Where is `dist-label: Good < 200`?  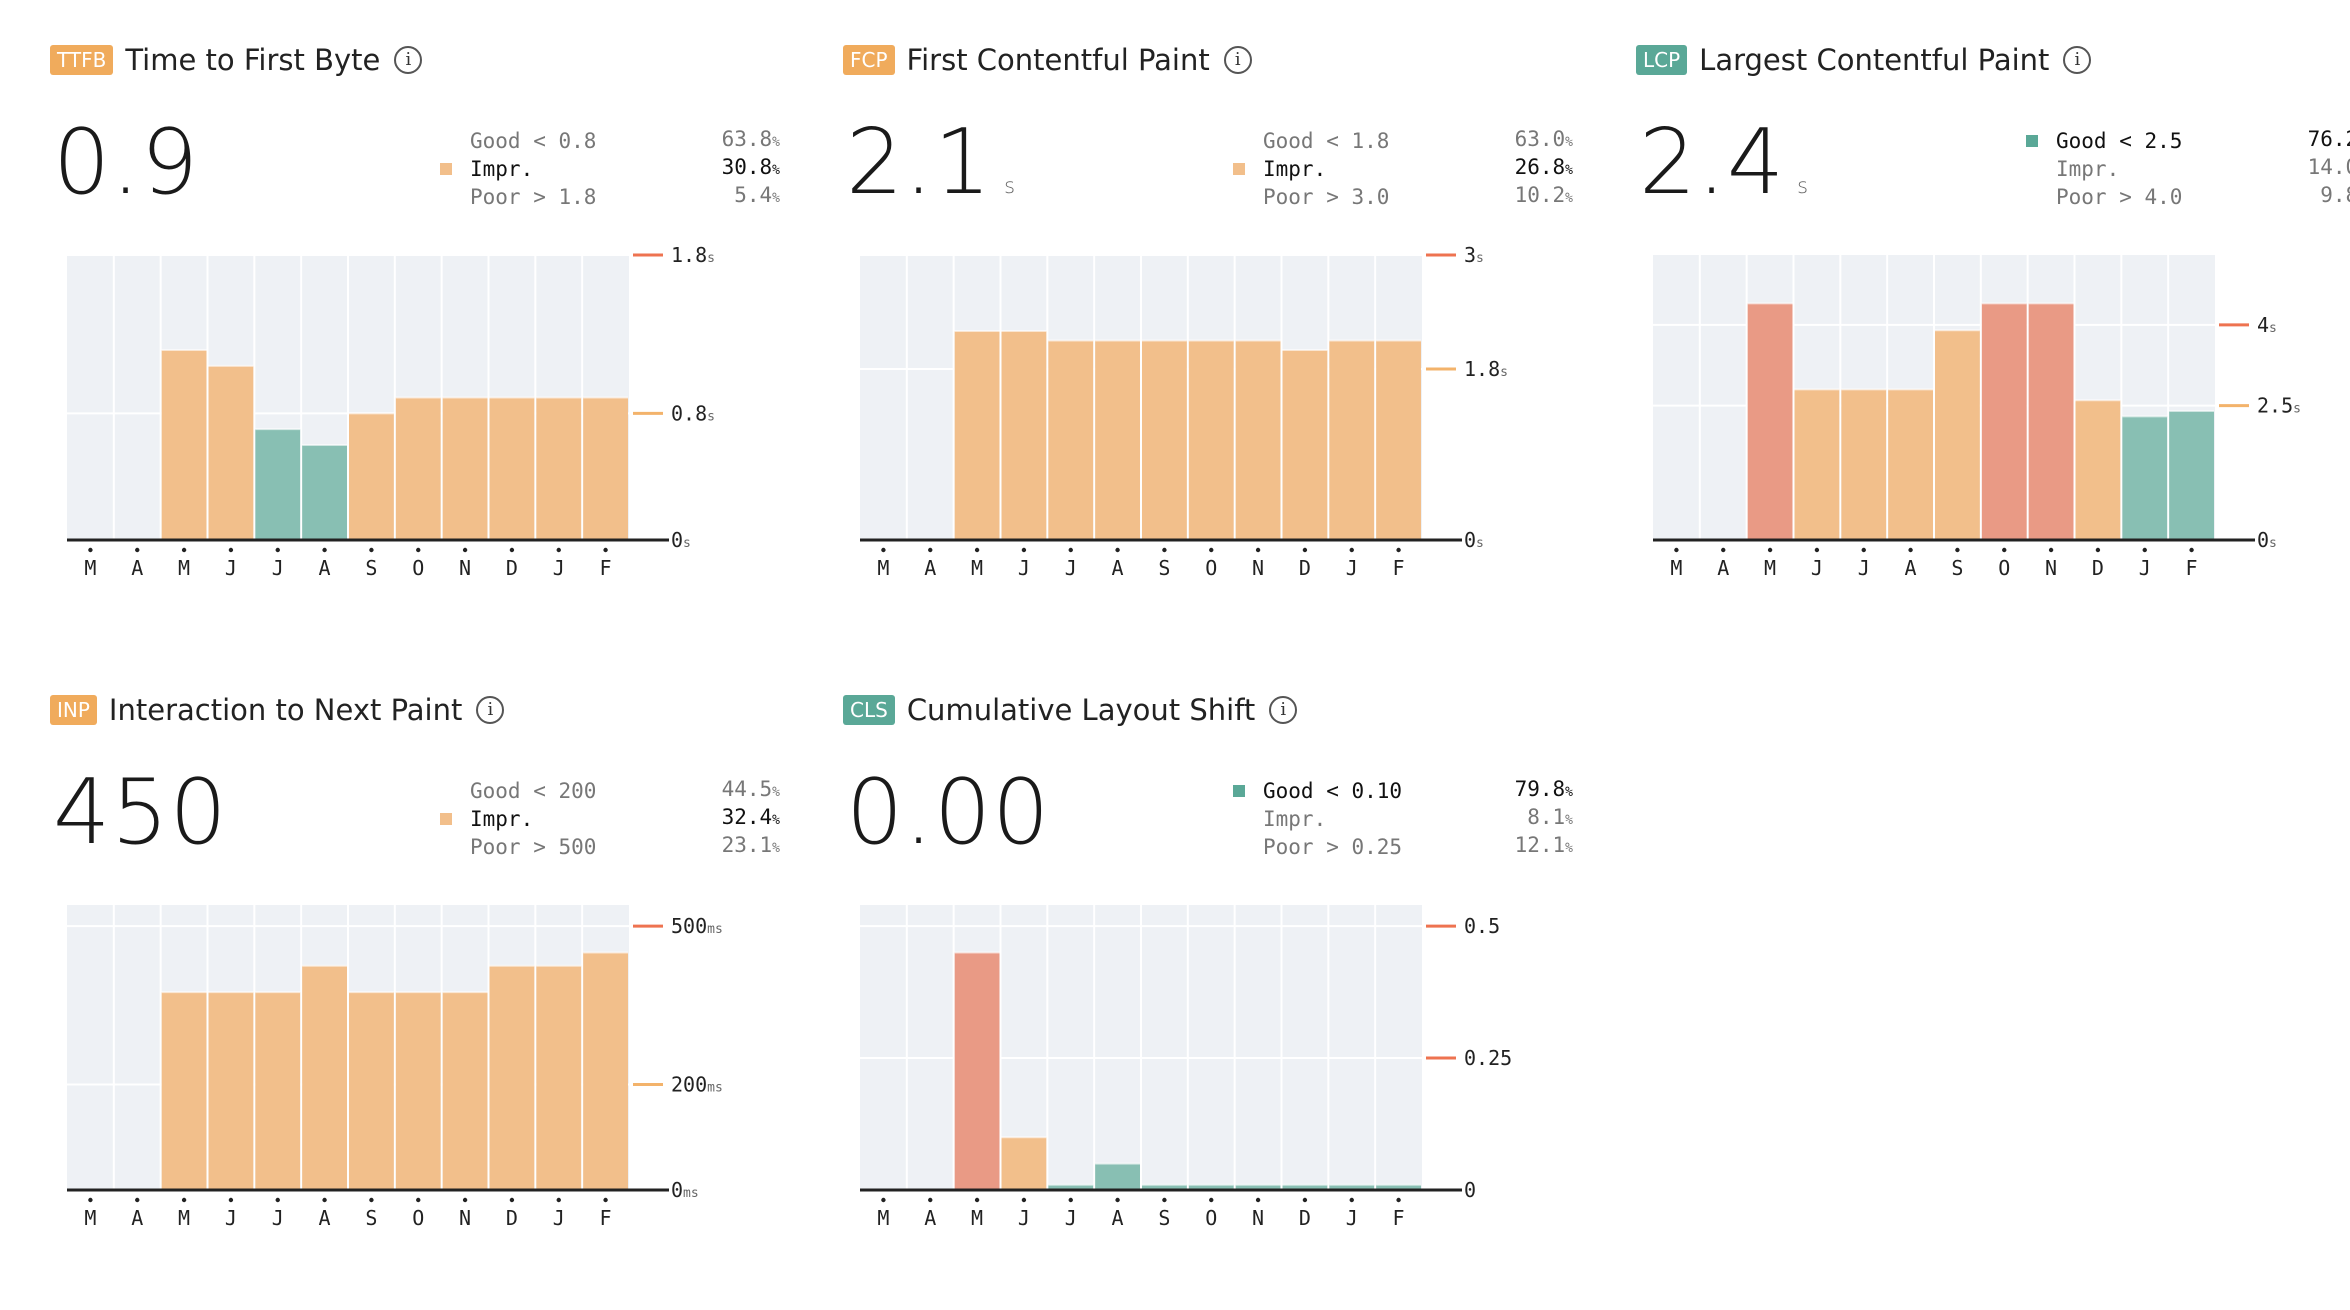 dist-label: Good < 200 is located at coordinates (533, 791).